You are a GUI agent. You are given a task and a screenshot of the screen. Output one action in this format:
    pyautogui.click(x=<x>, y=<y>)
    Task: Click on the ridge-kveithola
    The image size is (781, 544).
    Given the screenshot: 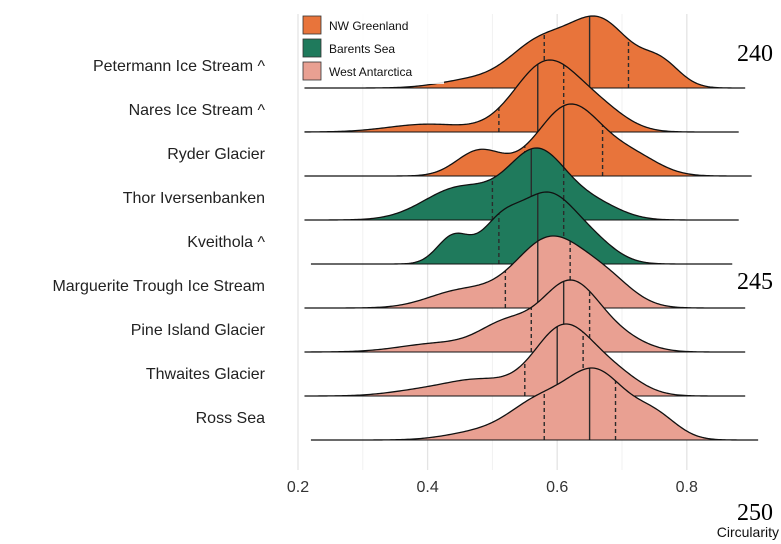 What is the action you would take?
    pyautogui.click(x=521, y=228)
    